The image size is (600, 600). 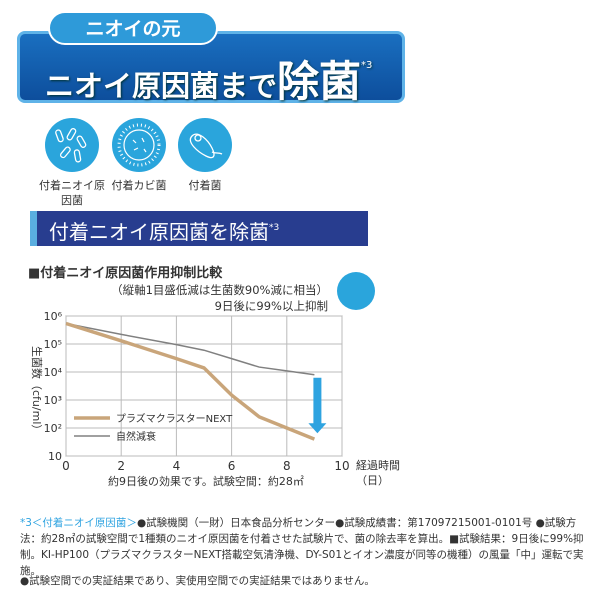 I want to click on disclaimer: ●試験空間での実証結果であり、実使用空間での実証結果ではありません。, so click(x=197, y=581).